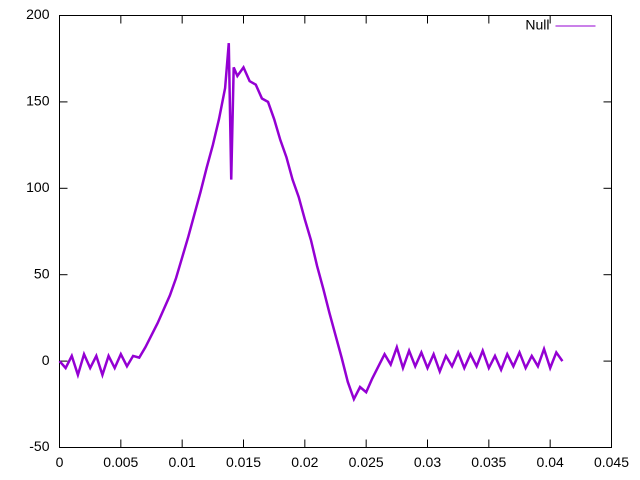 The width and height of the screenshot is (640, 480). Describe the element at coordinates (427, 462) in the screenshot. I see `x-tick-label: 0.03` at that location.